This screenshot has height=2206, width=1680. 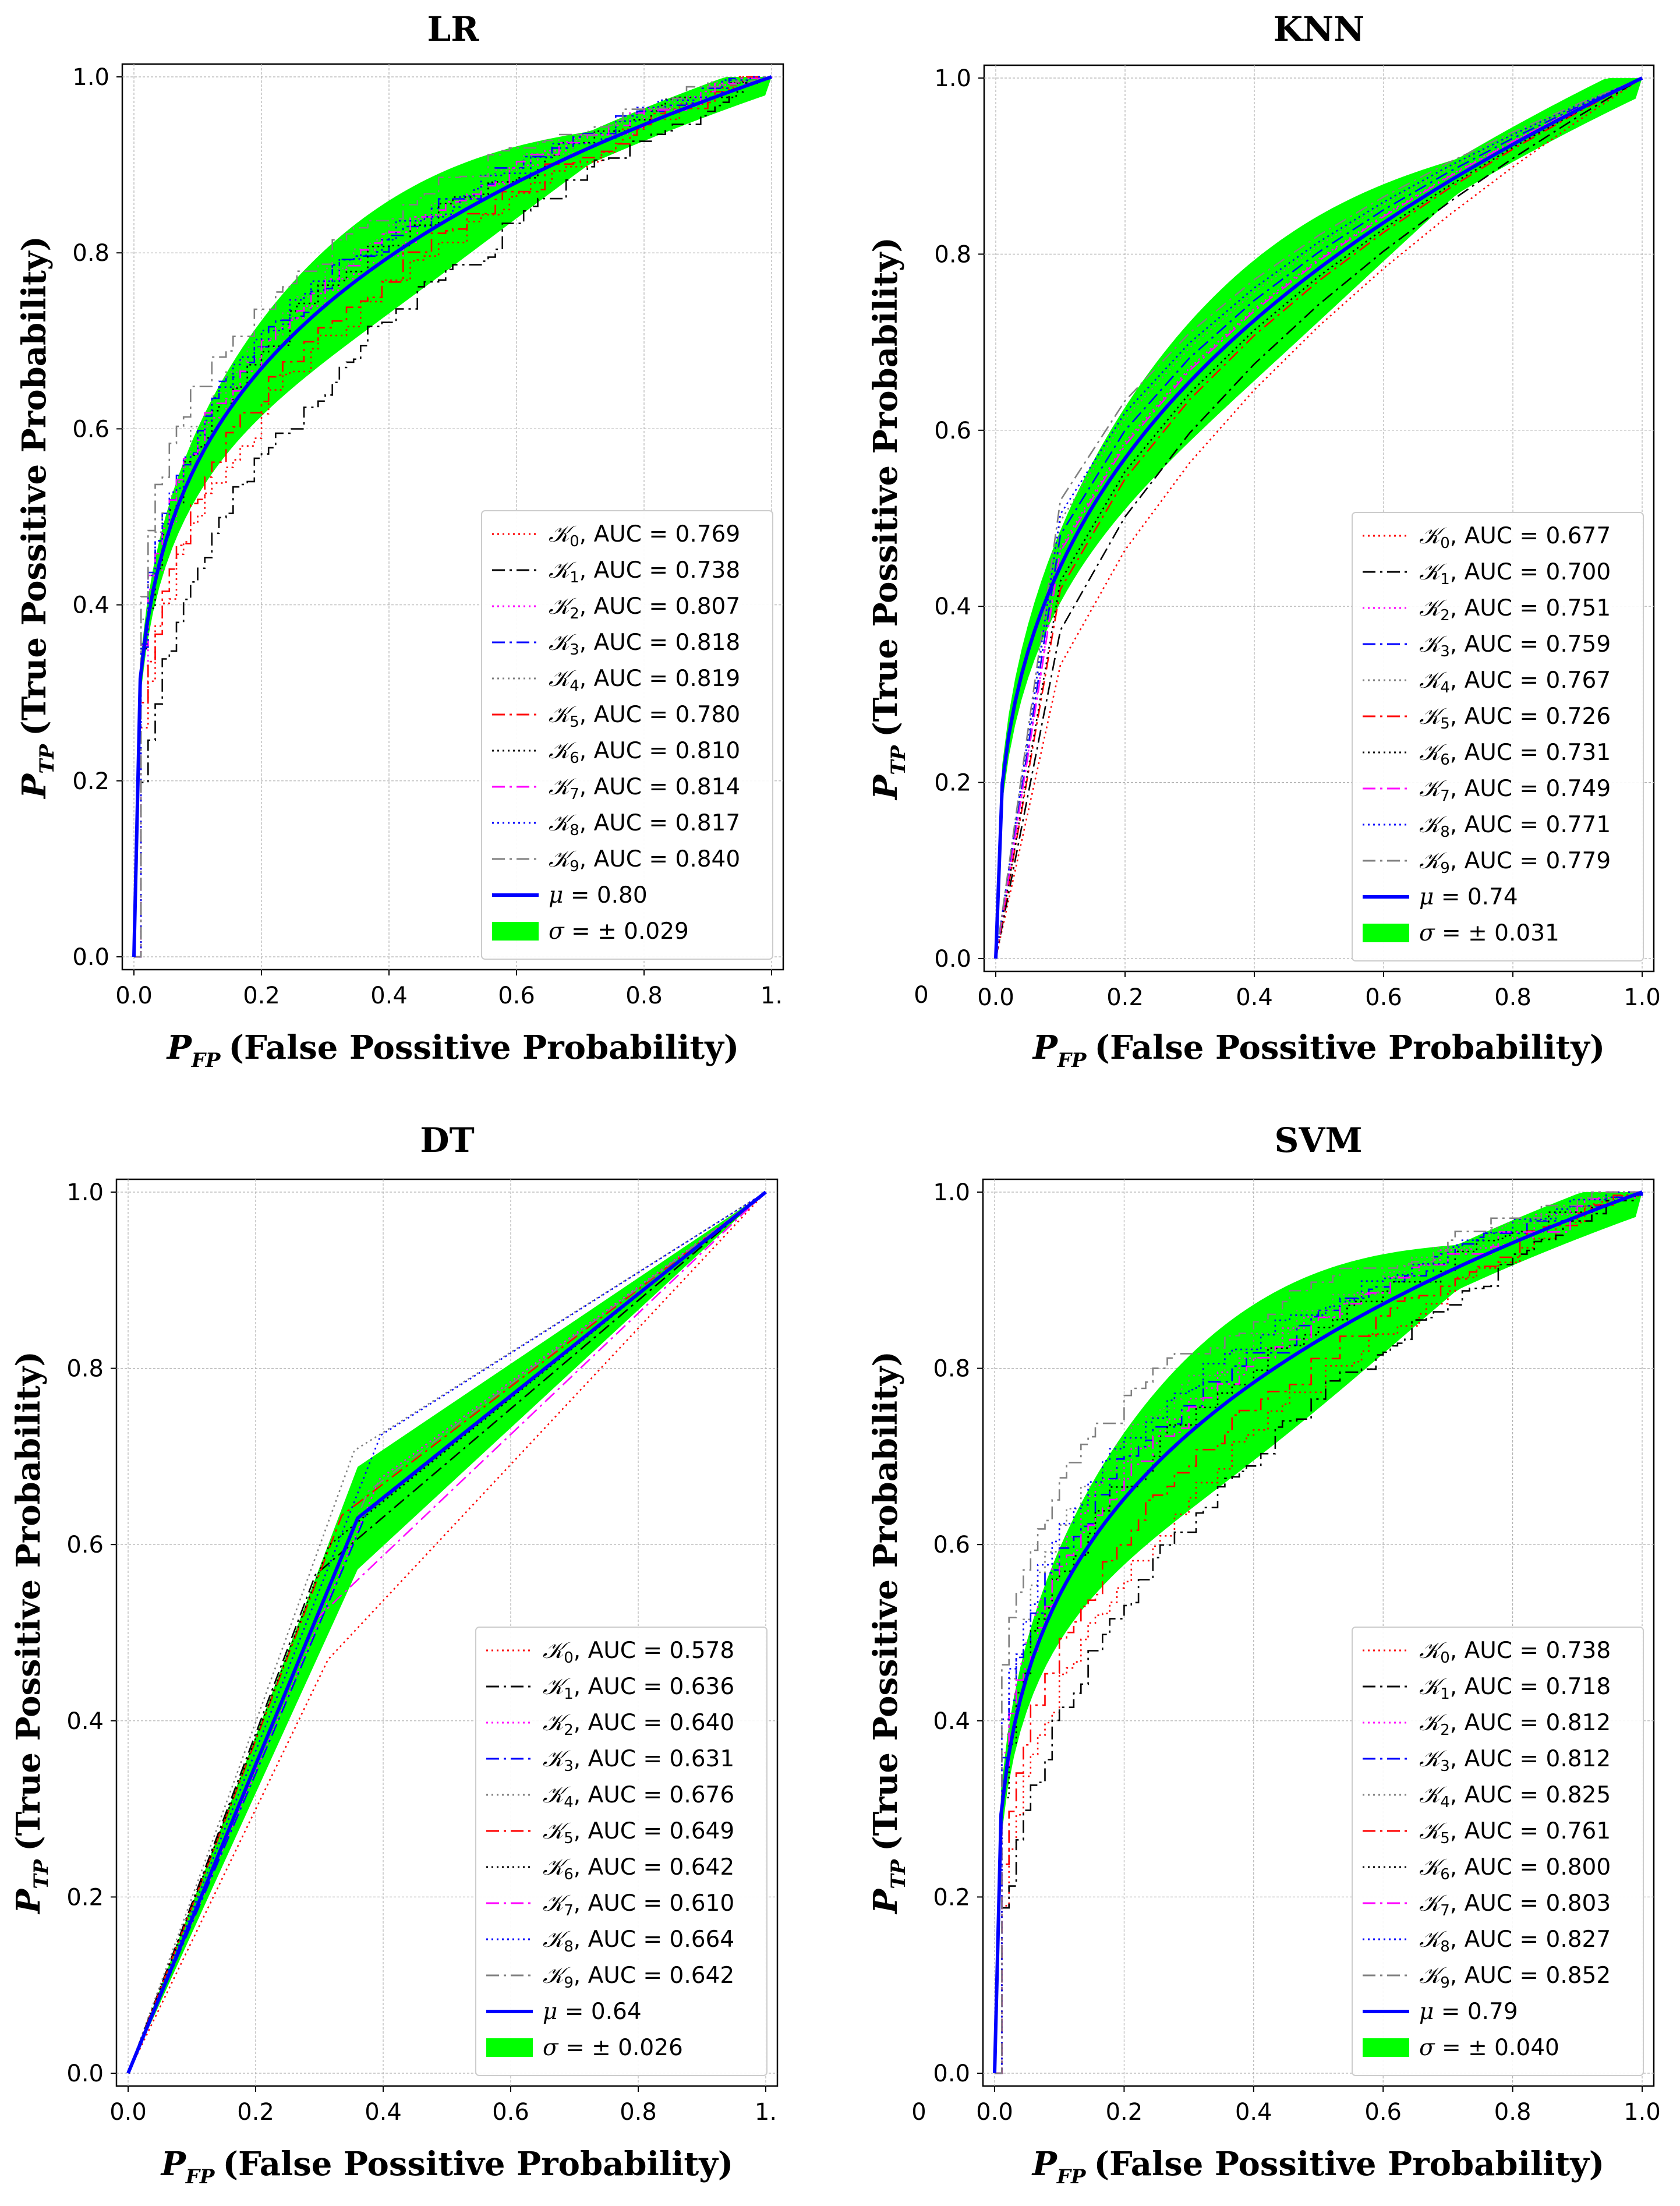 I want to click on legend-auc-value: 0.819, so click(x=708, y=679).